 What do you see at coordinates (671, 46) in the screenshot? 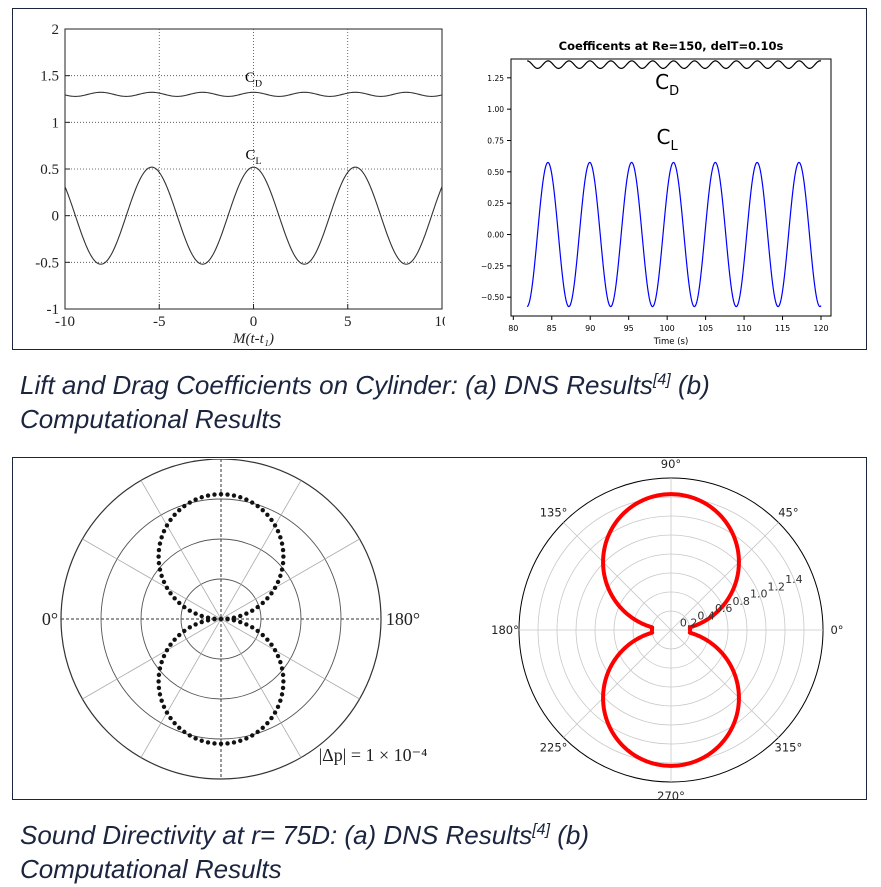
I see `chart-title: Coefficents at Re=150, delT=0.10s` at bounding box center [671, 46].